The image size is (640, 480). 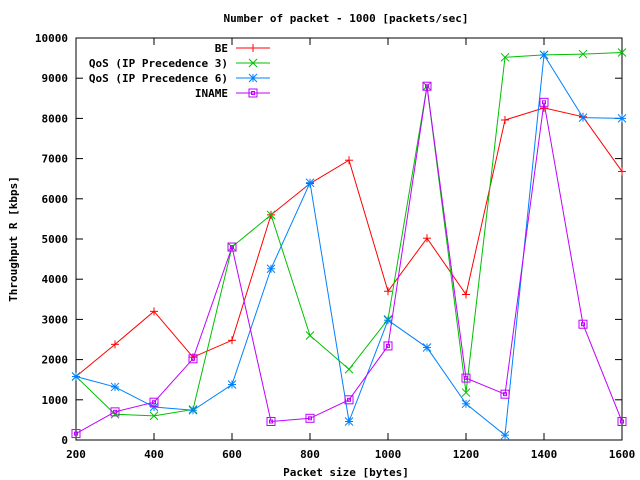 I want to click on legend-label: BE, so click(x=221, y=48).